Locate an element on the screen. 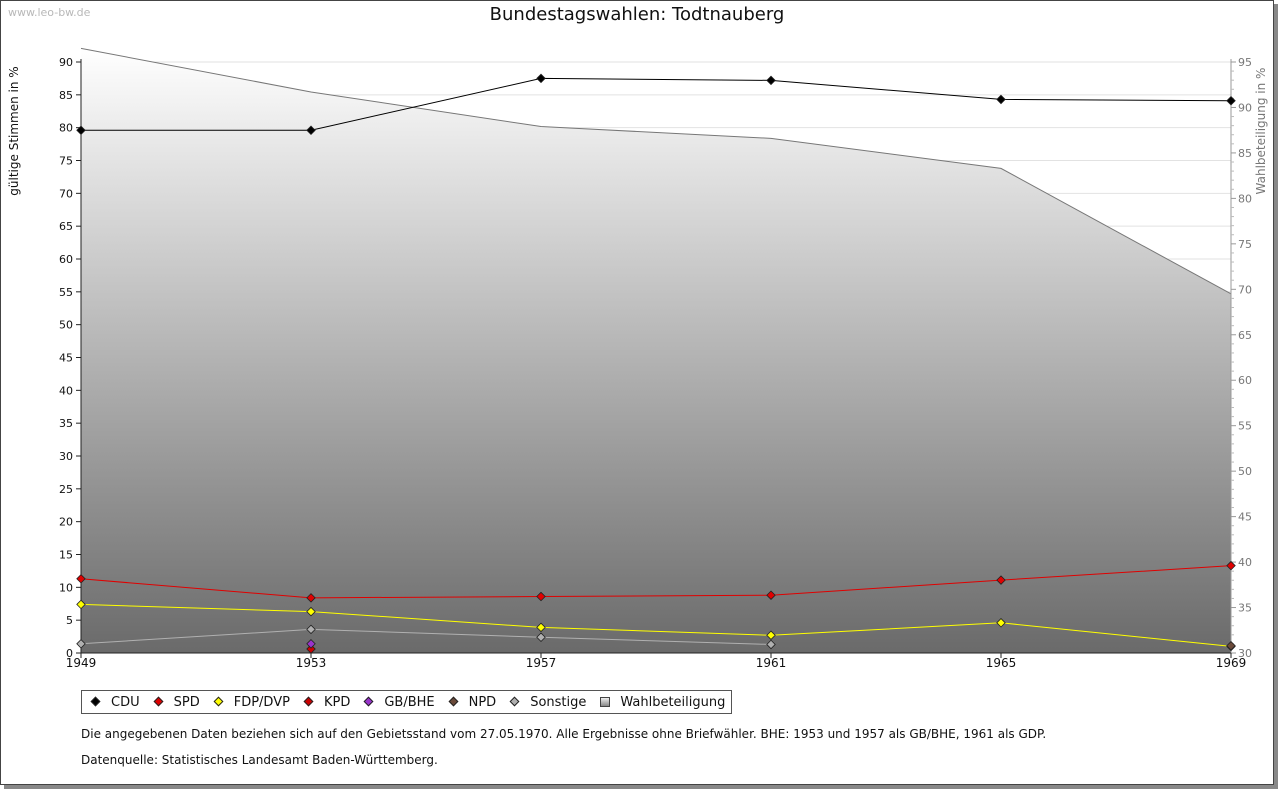 The image size is (1280, 791). y-tick-label-left: 30 is located at coordinates (66, 456).